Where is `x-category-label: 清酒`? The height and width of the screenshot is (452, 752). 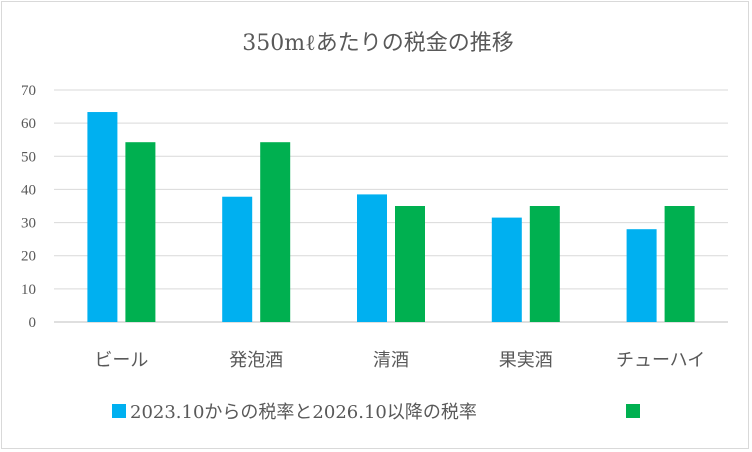 x-category-label: 清酒 is located at coordinates (391, 360).